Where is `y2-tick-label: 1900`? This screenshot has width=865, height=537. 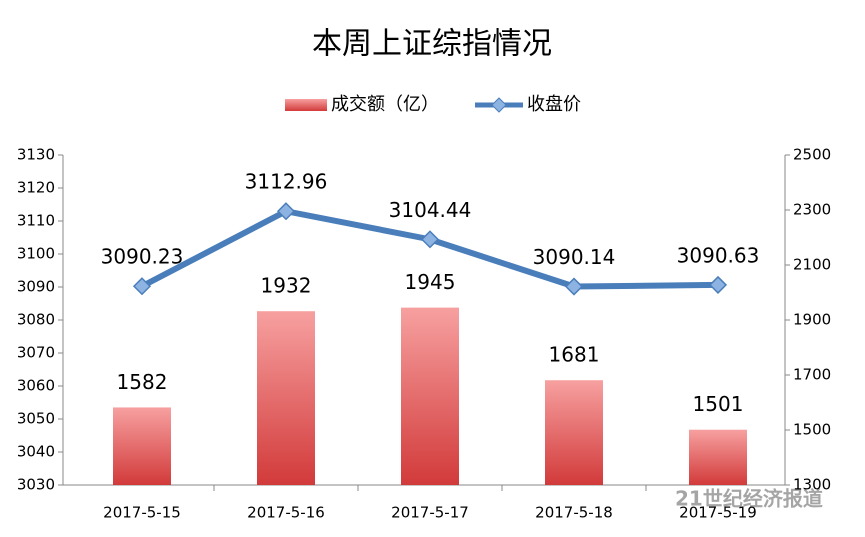 y2-tick-label: 1900 is located at coordinates (812, 320).